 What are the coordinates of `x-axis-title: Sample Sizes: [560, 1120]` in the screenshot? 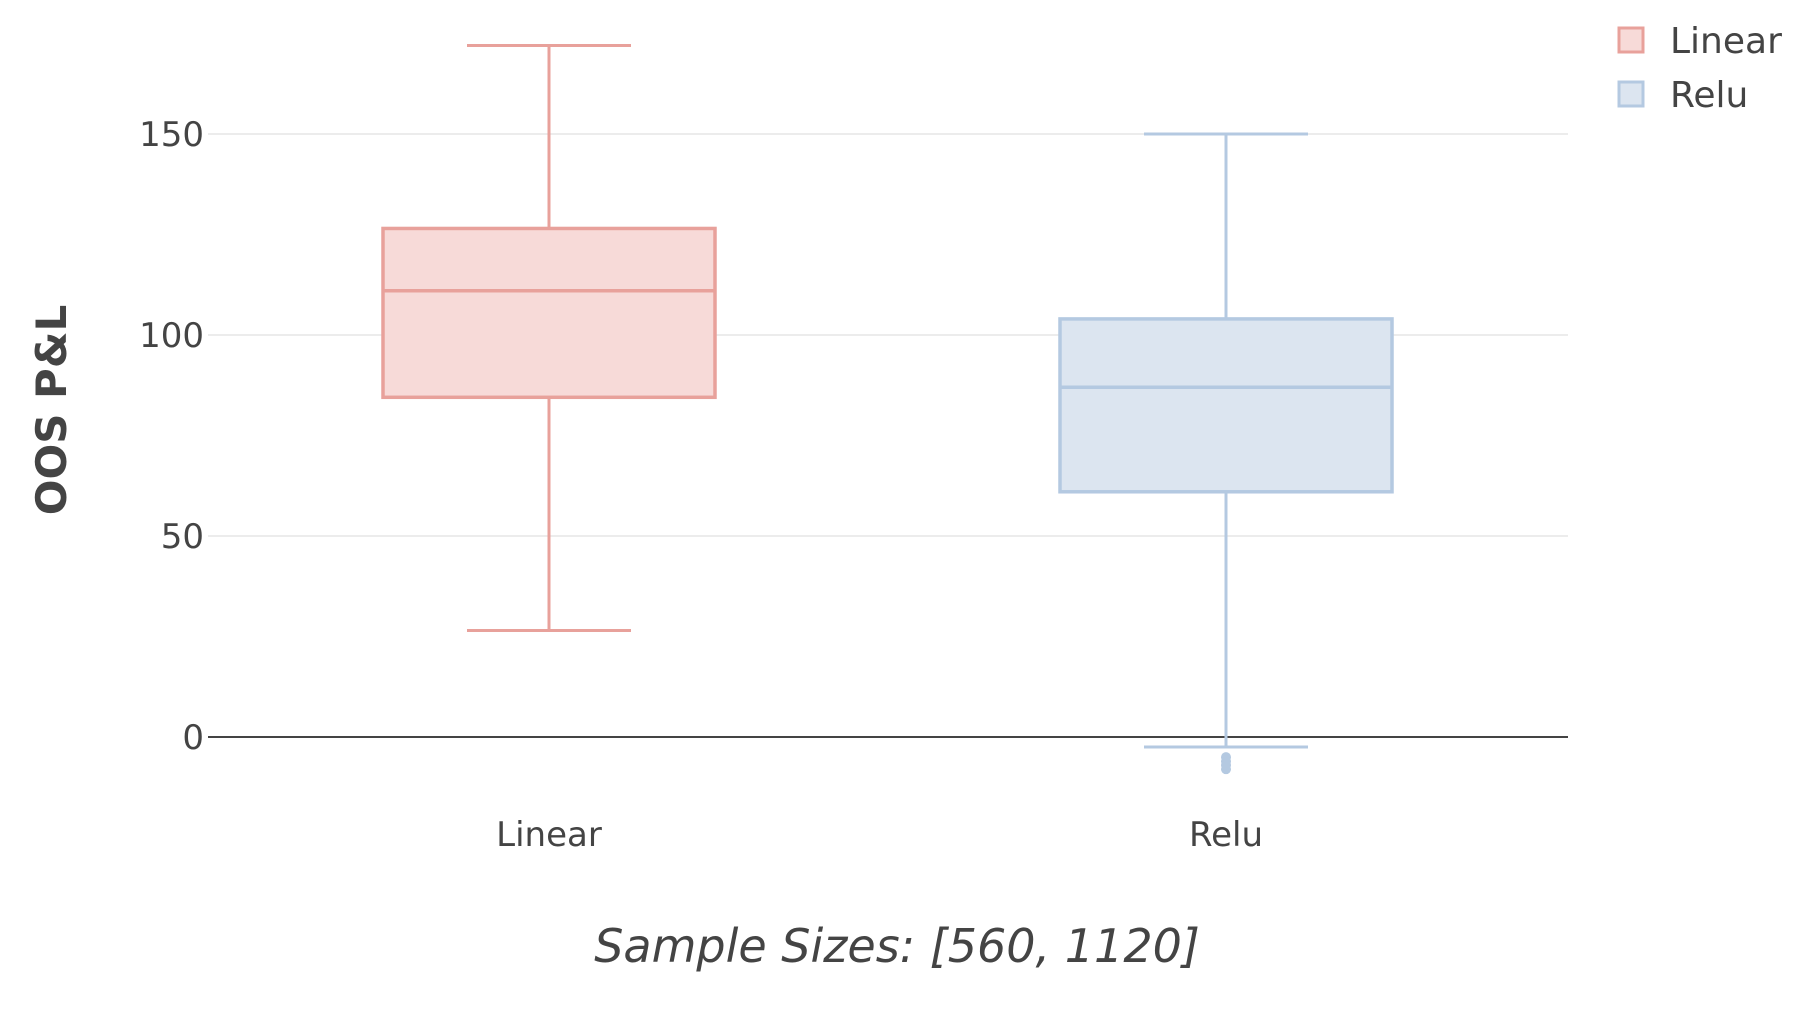 It's located at (897, 946).